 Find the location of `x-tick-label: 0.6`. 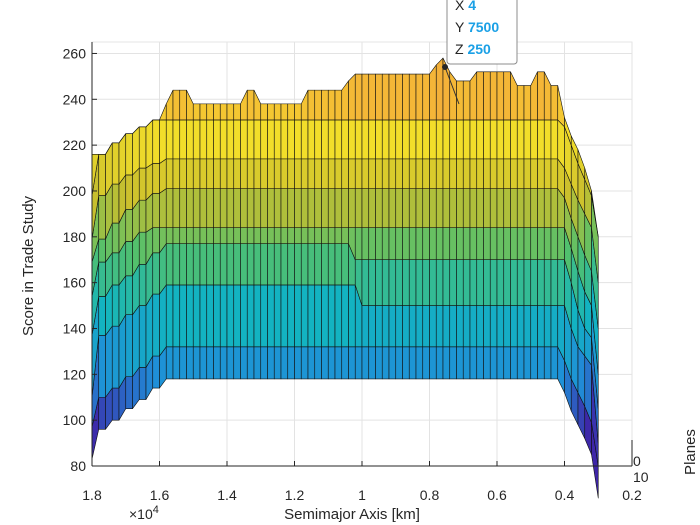

x-tick-label: 0.6 is located at coordinates (497, 495).